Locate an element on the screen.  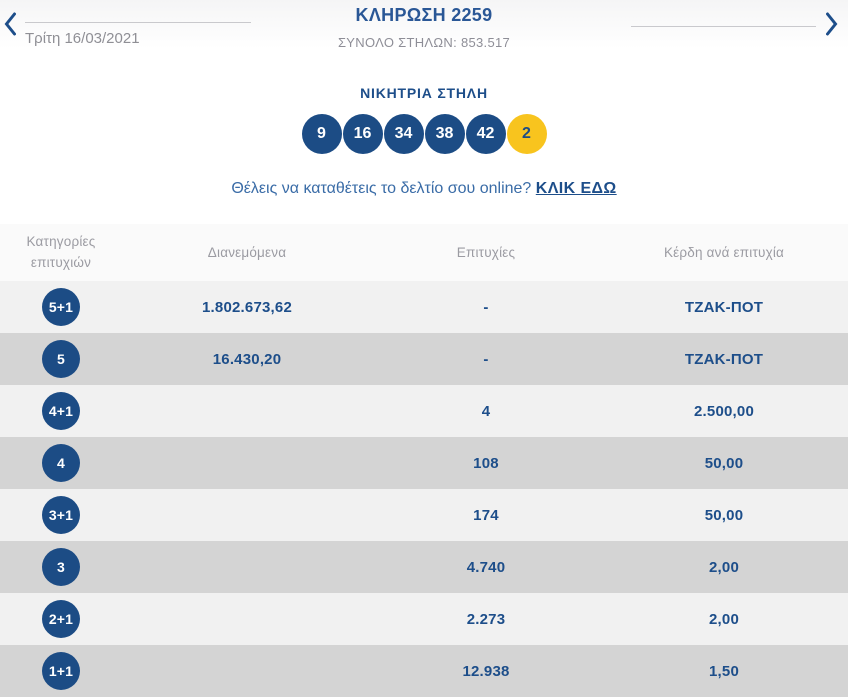
winning-number-ball: 16 is located at coordinates (362, 134).